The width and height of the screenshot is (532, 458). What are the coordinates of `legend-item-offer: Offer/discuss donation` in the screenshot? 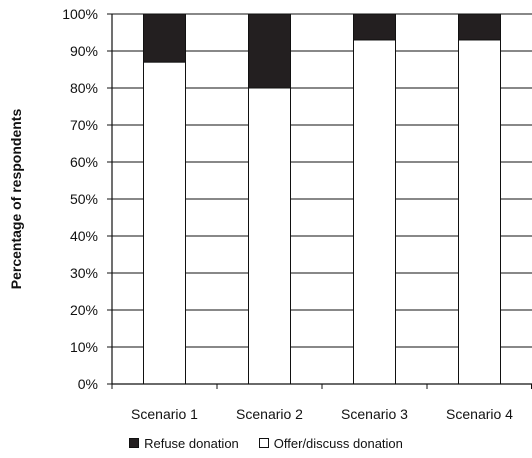 It's located at (330, 443).